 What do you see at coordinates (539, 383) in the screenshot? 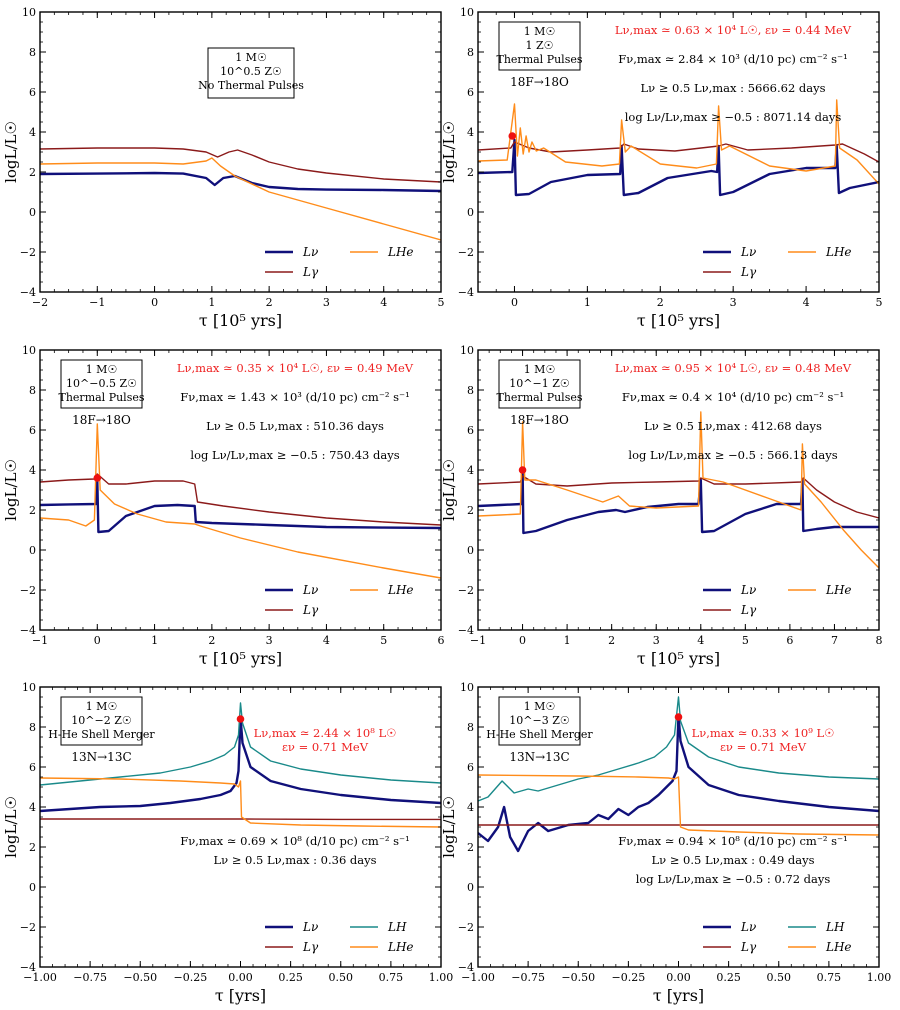
I see `info-box-line: 10^−1 Z☉` at bounding box center [539, 383].